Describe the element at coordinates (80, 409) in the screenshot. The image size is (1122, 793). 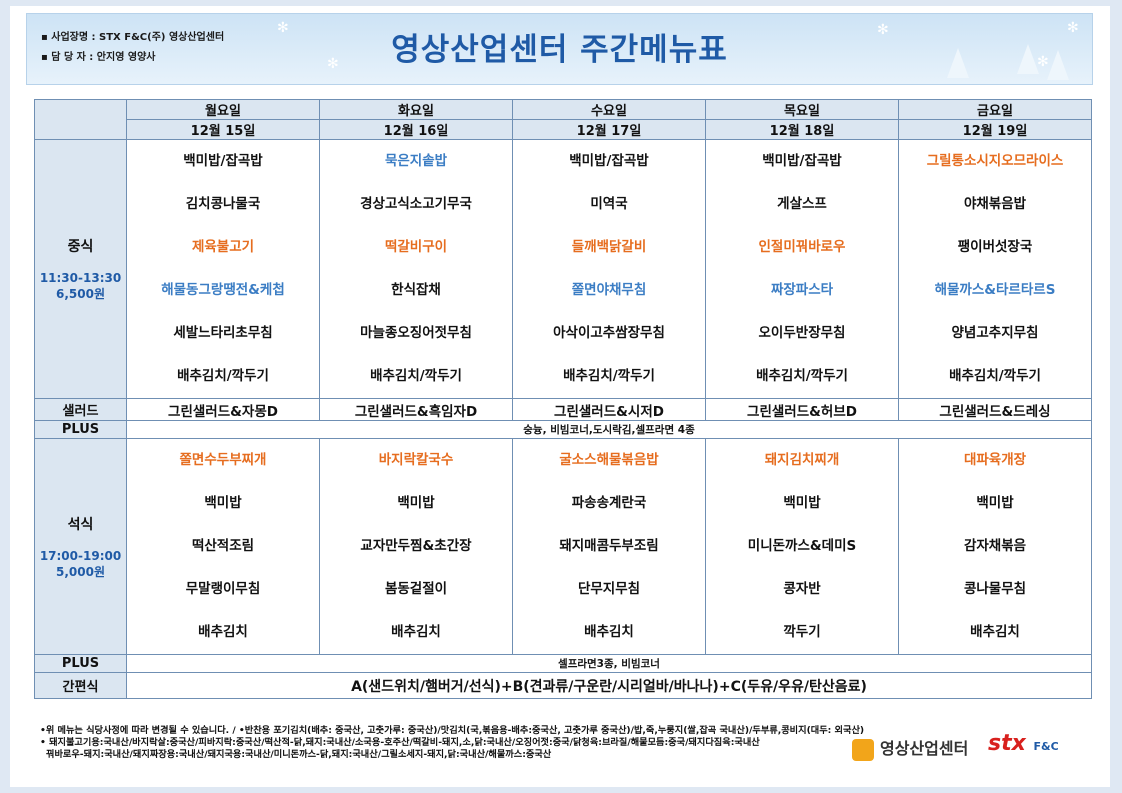
I see `salad-label: 샐러드` at that location.